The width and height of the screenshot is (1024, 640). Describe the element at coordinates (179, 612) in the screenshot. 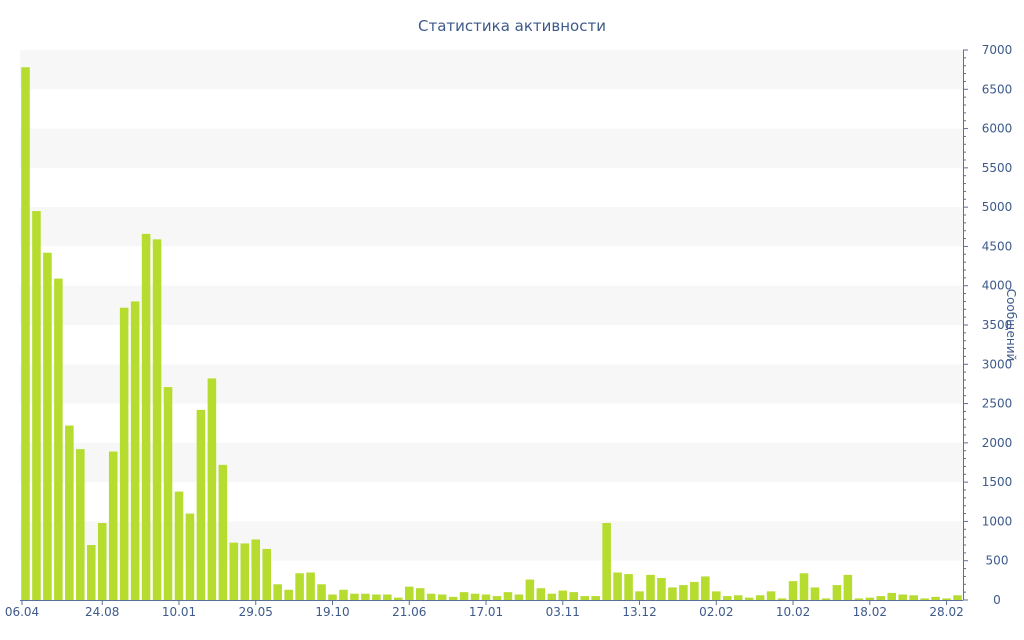

I see `x-tick-label: 10.01` at that location.